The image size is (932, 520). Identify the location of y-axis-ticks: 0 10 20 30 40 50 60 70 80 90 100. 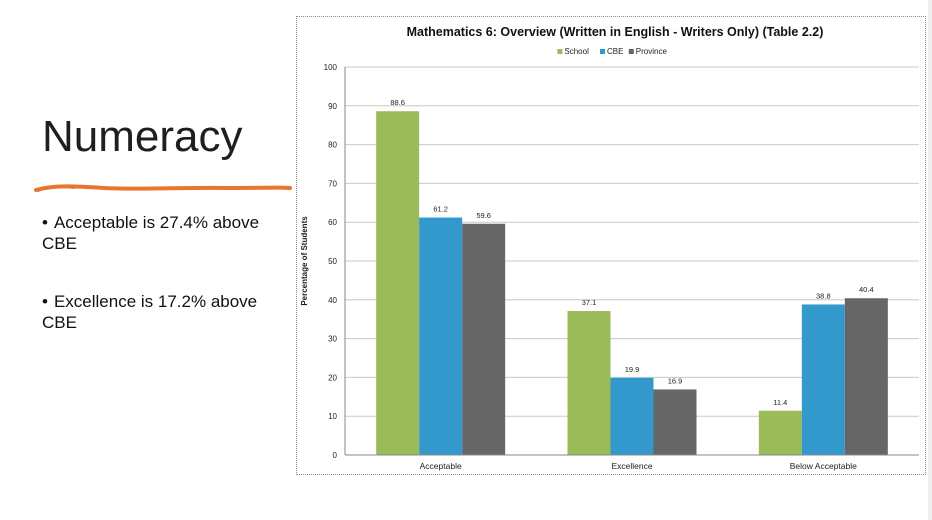
(331, 261).